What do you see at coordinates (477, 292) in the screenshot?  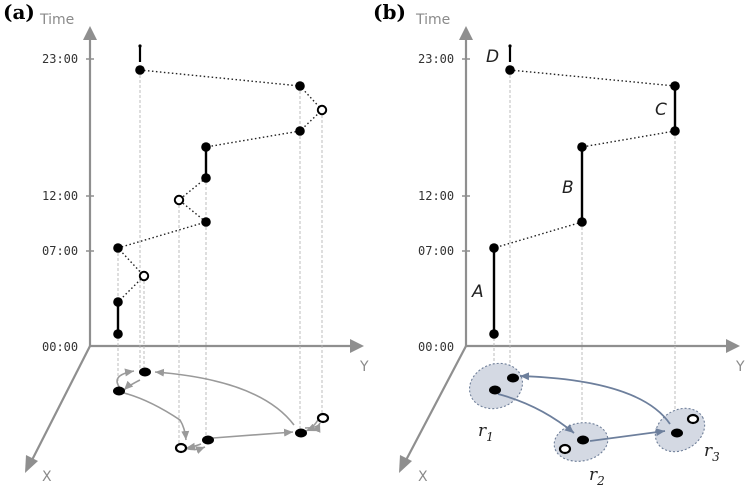 I see `segment-label-a: A` at bounding box center [477, 292].